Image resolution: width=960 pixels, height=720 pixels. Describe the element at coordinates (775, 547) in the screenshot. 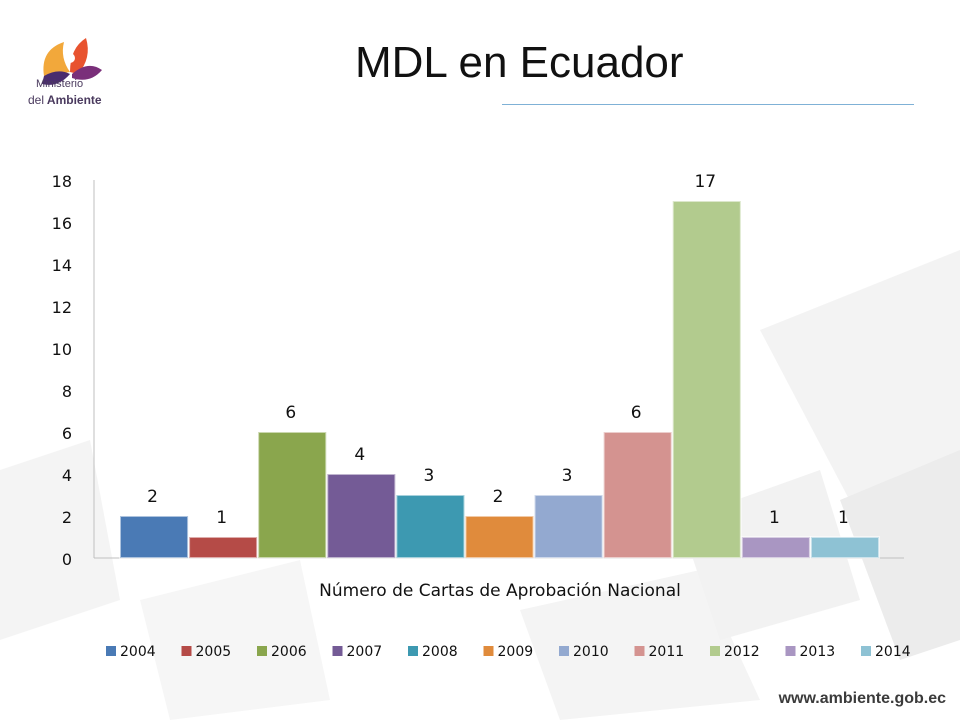

I see `bar-2013` at that location.